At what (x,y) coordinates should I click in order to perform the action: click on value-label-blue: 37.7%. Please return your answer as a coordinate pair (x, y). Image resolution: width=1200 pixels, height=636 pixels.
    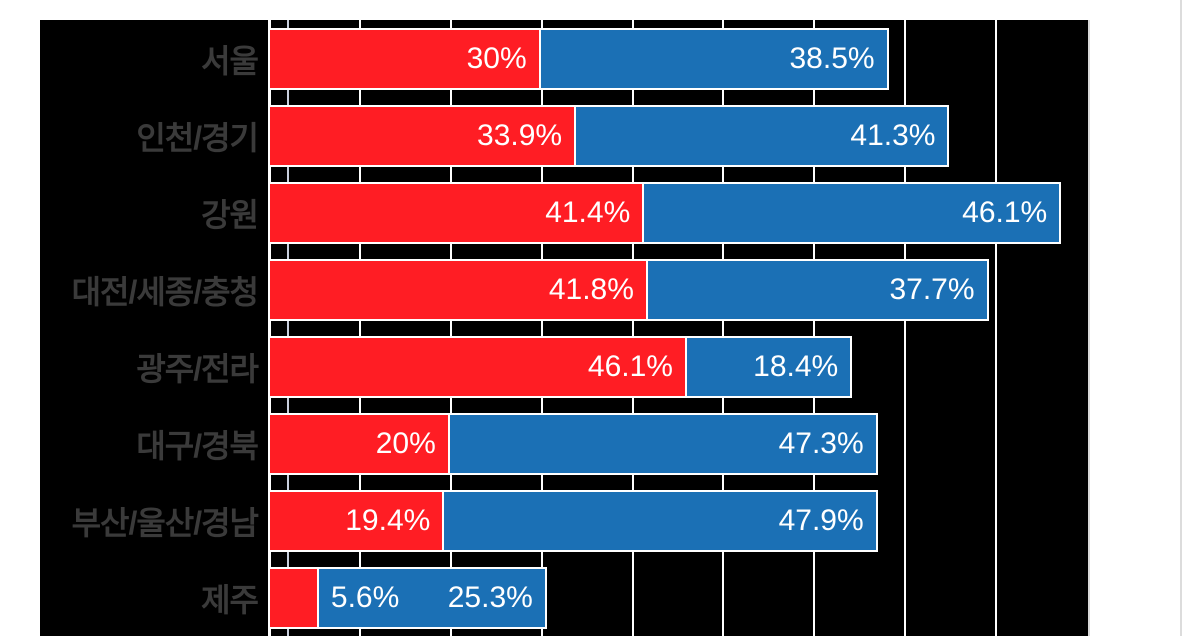
    Looking at the image, I should click on (932, 289).